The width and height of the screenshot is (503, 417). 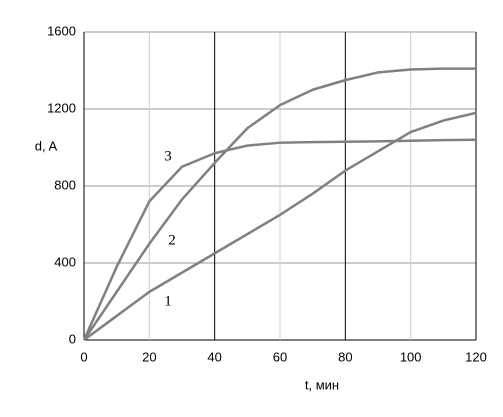 I want to click on y-tick-label: 1200, so click(x=61, y=107).